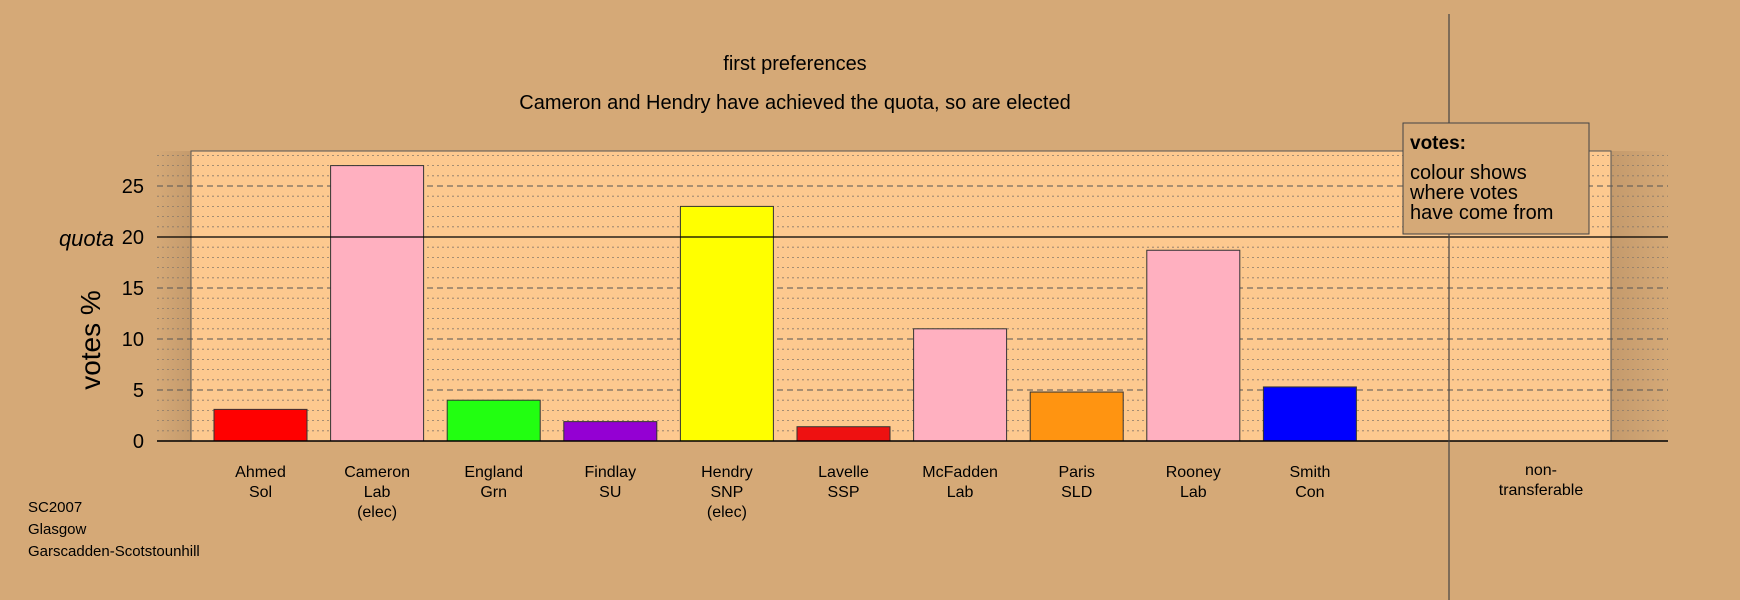 The width and height of the screenshot is (1740, 600). Describe the element at coordinates (843, 434) in the screenshot. I see `bar-lavelle` at that location.